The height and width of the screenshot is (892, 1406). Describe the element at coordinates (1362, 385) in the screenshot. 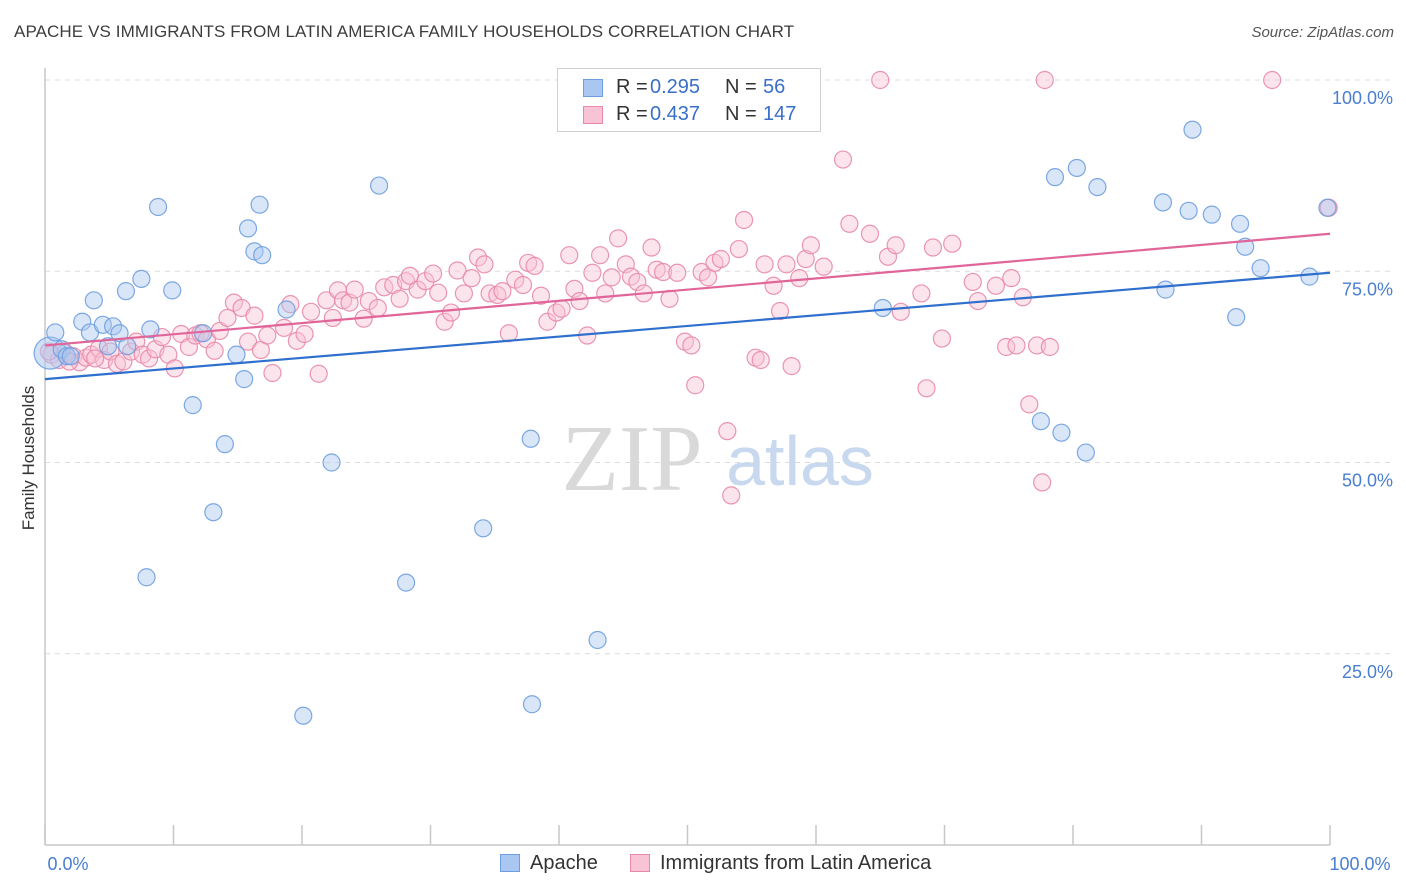

I see `y-tick-labels: 25.0% 50.0% 75.0% 100.0%` at that location.